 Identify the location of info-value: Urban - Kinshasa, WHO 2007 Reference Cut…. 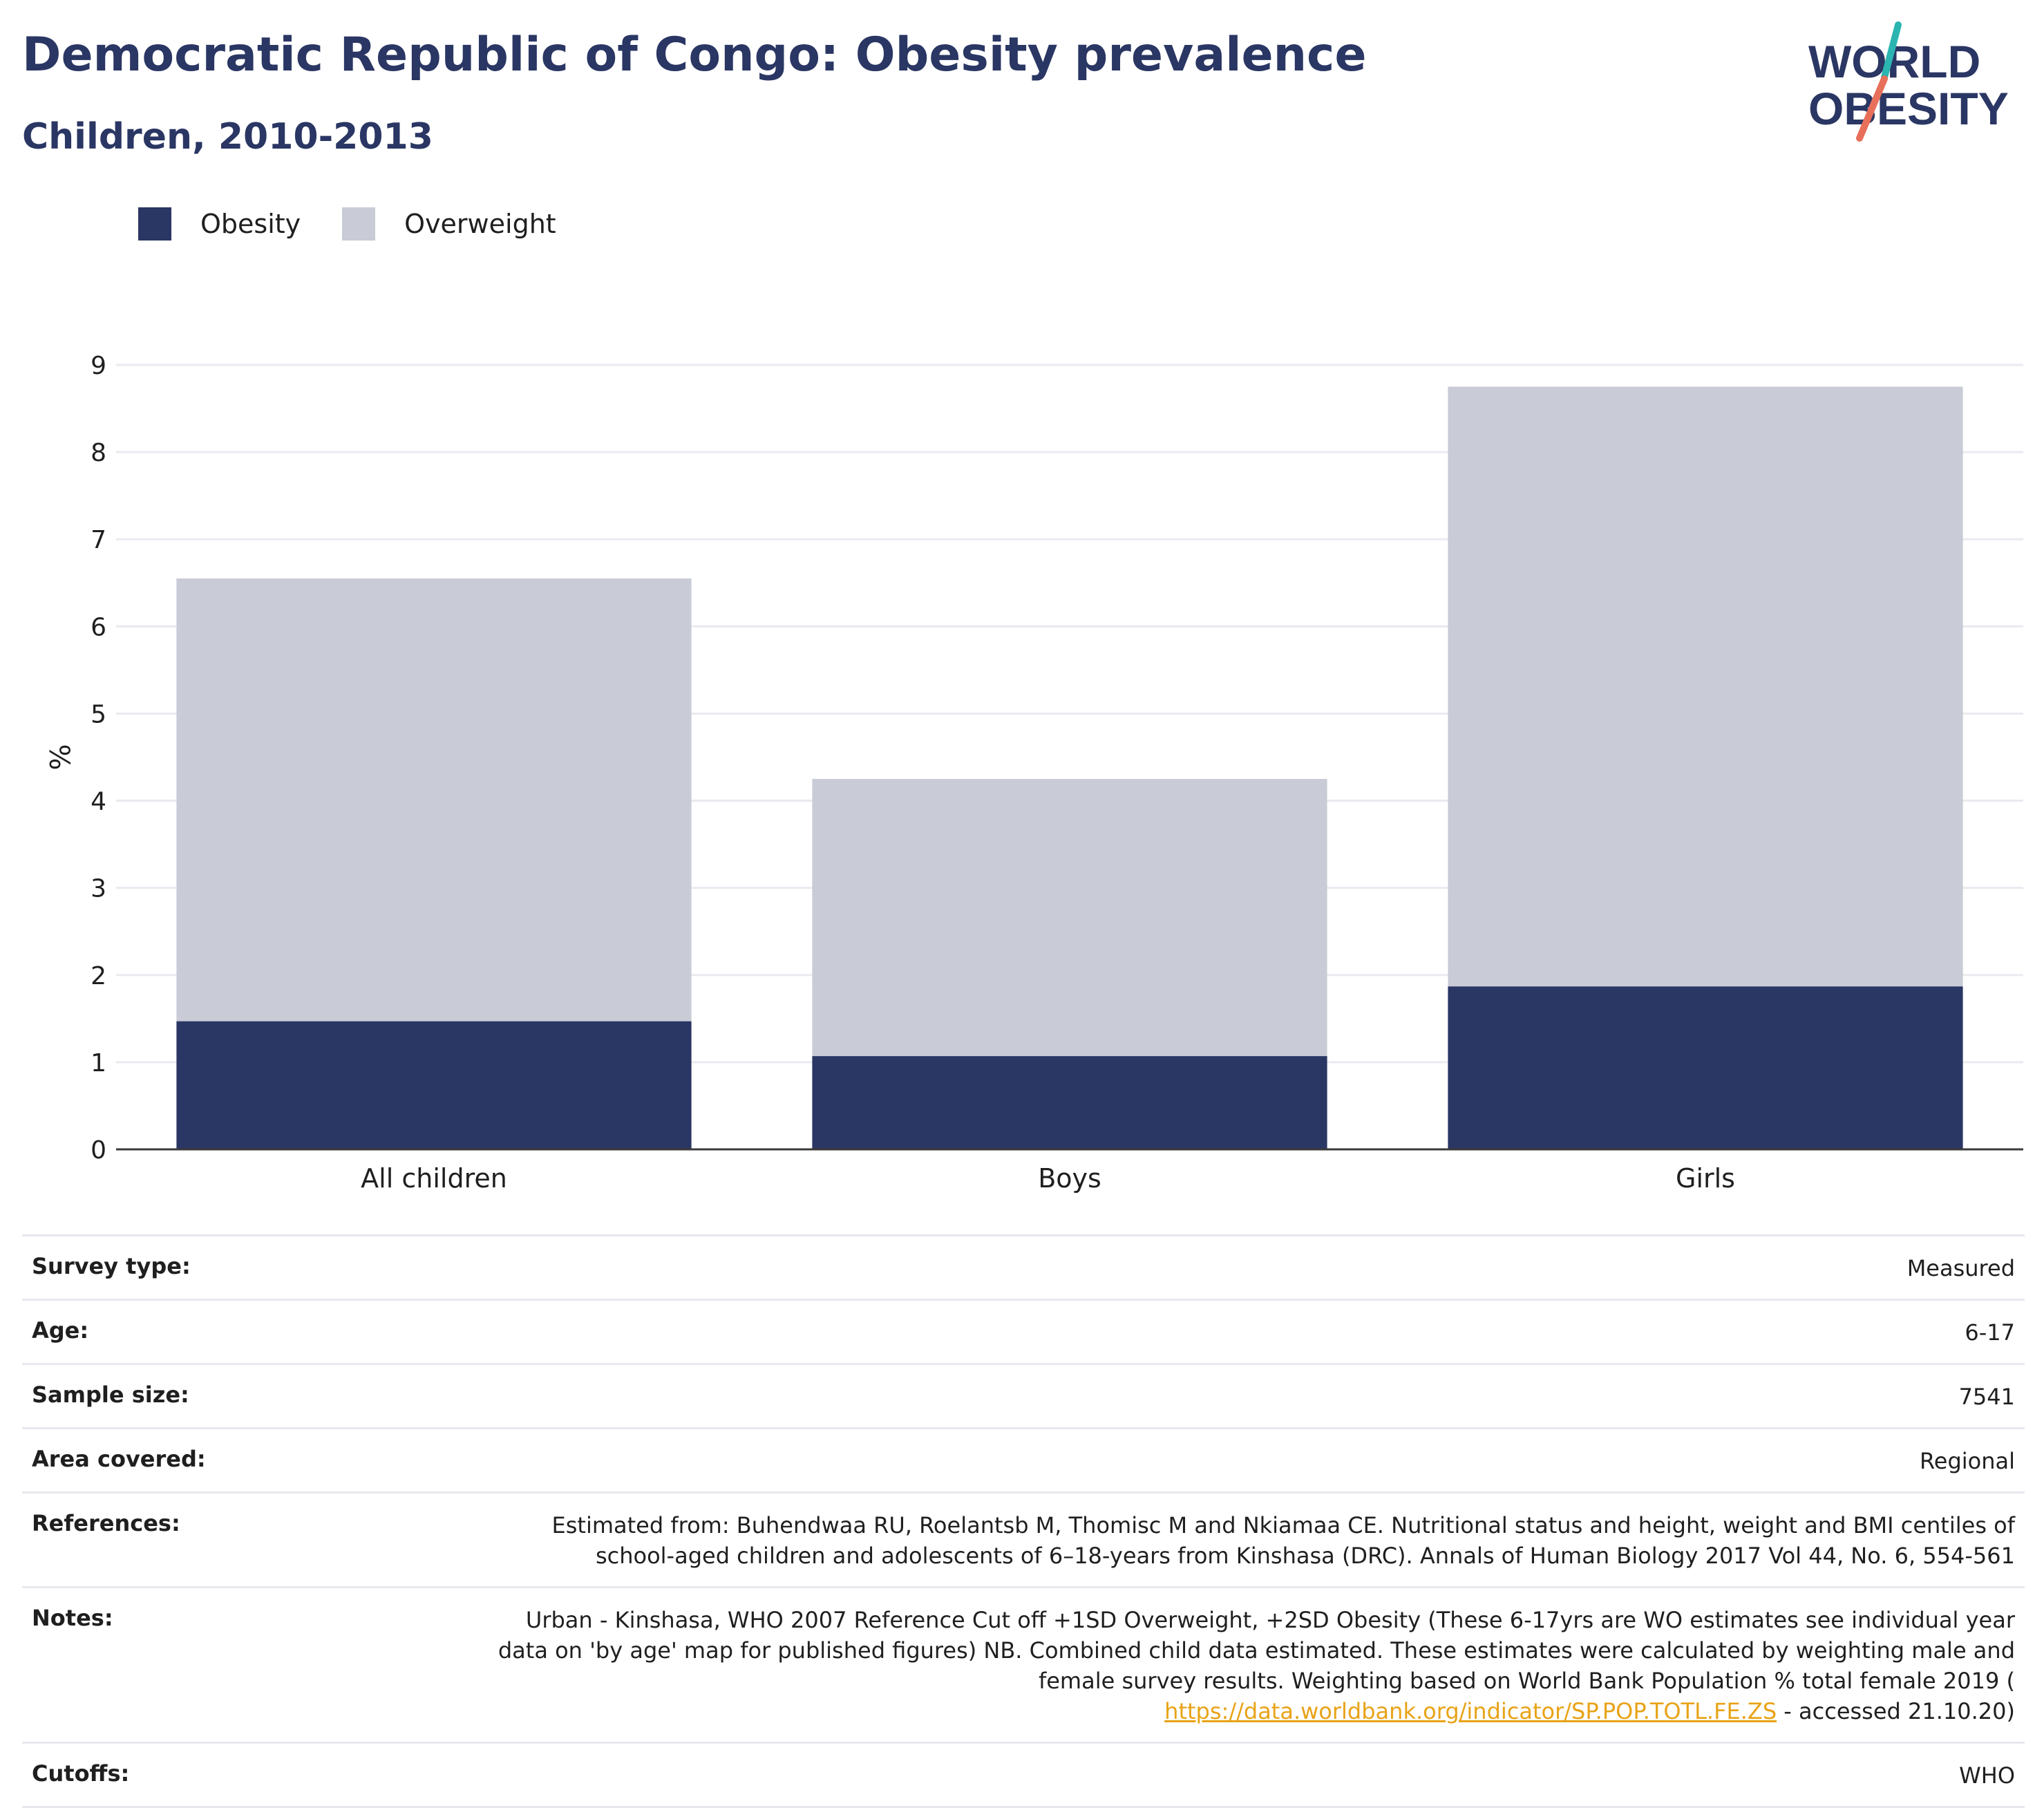
(1256, 1665).